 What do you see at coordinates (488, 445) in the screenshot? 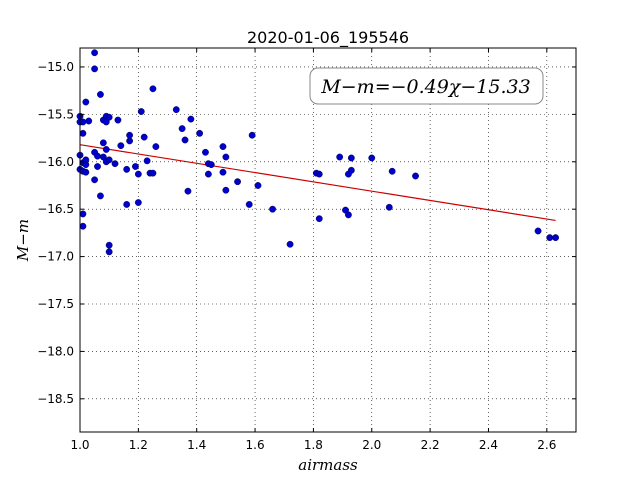
I see `x-tick-label: 2.4` at bounding box center [488, 445].